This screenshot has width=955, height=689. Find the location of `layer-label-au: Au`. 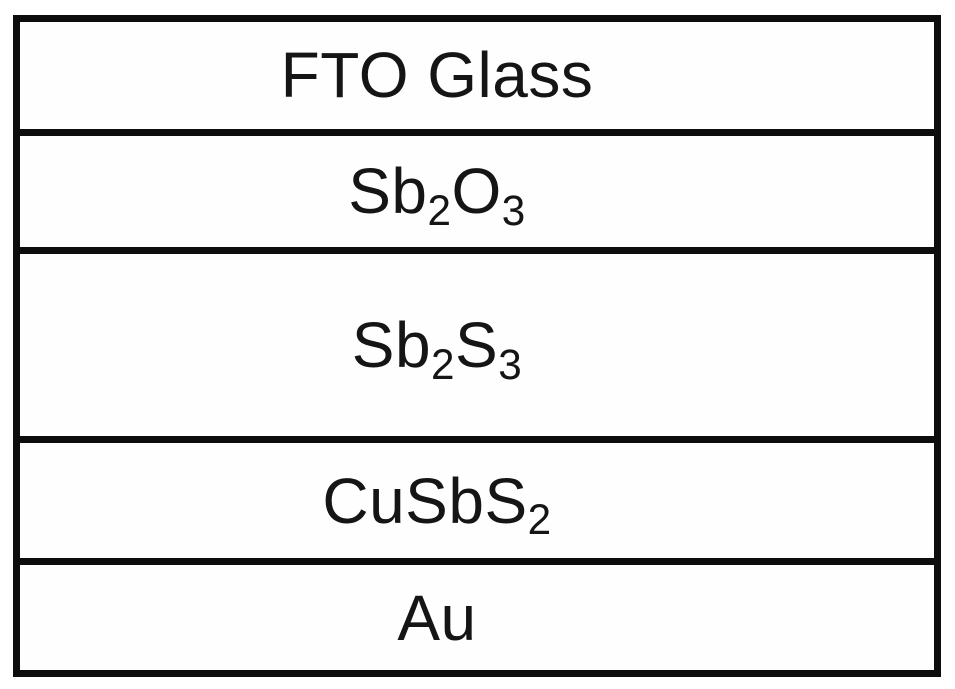

layer-label-au: Au is located at coordinates (437, 617).